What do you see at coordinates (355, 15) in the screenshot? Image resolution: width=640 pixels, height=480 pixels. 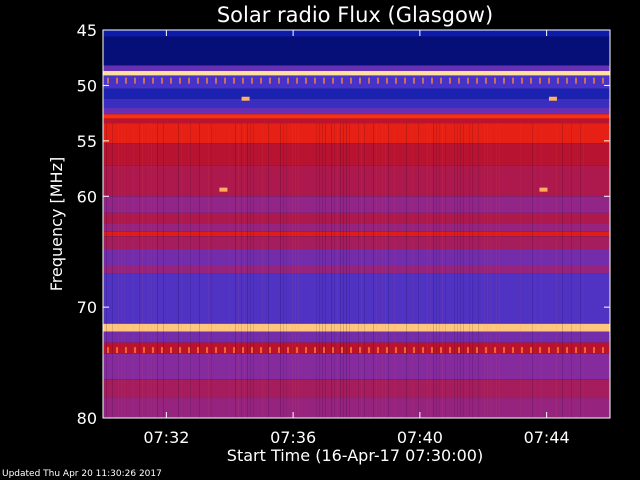 I see `chart-title: Solar radio Flux (Glasgow)` at bounding box center [355, 15].